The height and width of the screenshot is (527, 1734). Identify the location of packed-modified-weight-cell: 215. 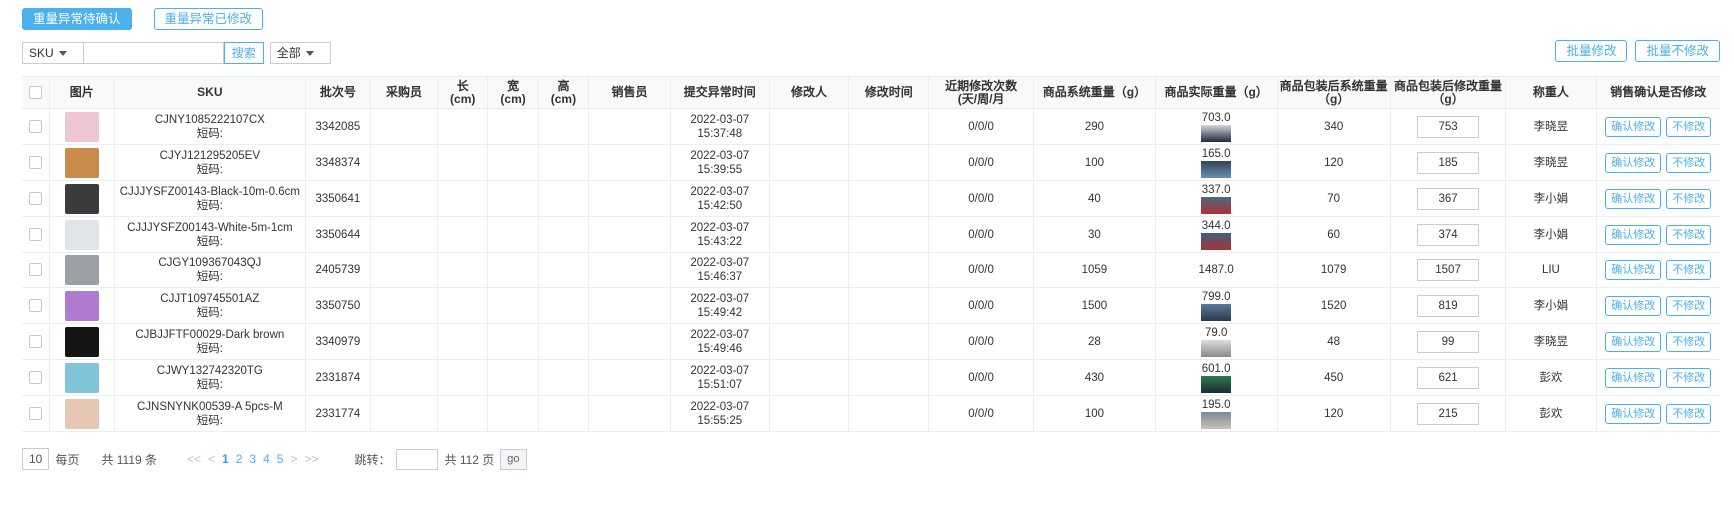
(1448, 413).